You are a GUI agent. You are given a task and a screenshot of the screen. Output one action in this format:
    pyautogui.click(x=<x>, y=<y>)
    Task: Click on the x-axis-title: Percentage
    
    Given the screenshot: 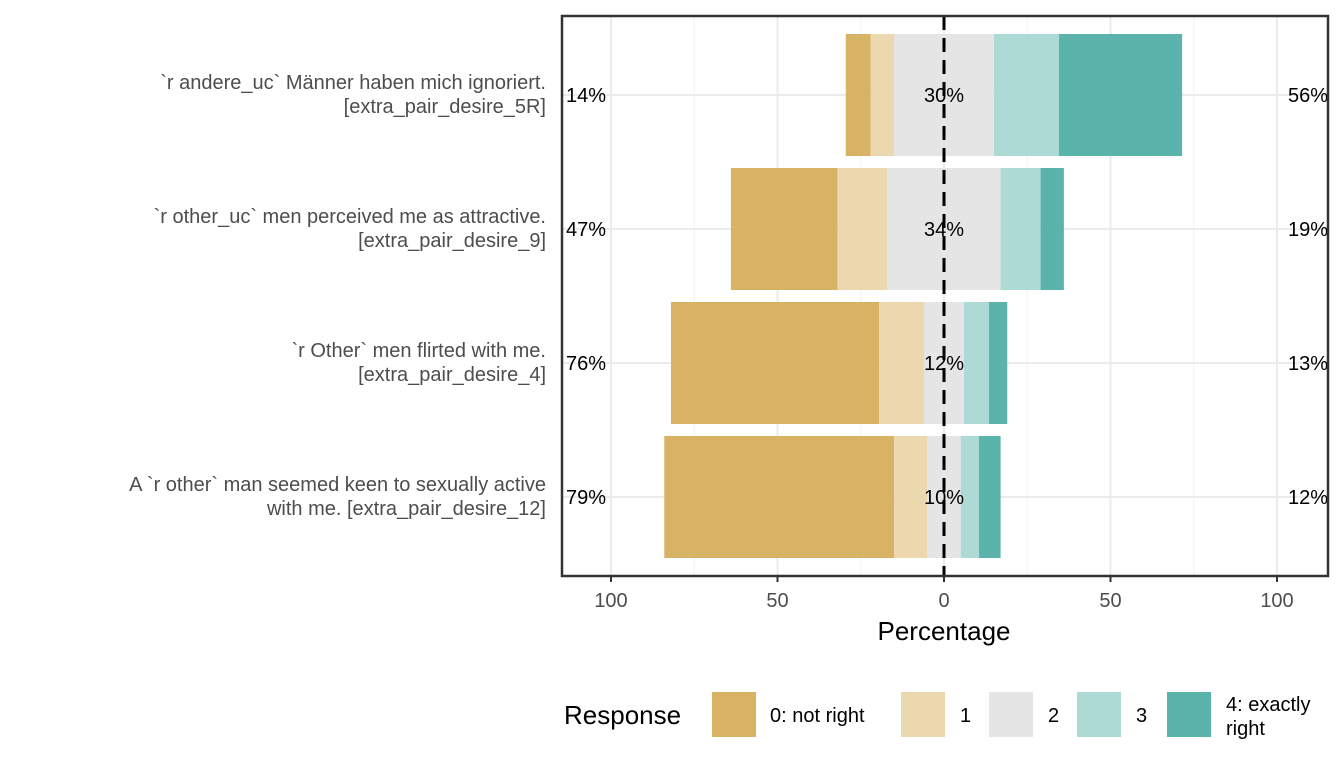 What is the action you would take?
    pyautogui.click(x=944, y=631)
    